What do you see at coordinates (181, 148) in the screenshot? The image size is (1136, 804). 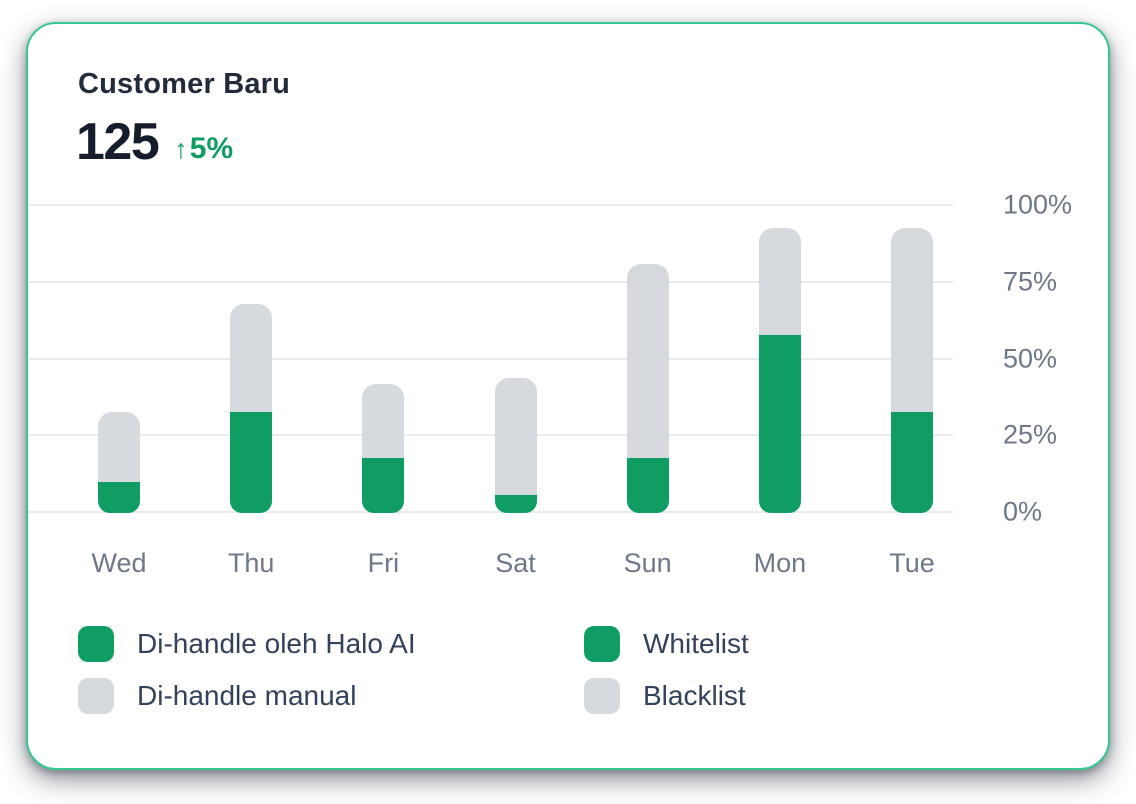 I see `trend-up-icon: ↑` at bounding box center [181, 148].